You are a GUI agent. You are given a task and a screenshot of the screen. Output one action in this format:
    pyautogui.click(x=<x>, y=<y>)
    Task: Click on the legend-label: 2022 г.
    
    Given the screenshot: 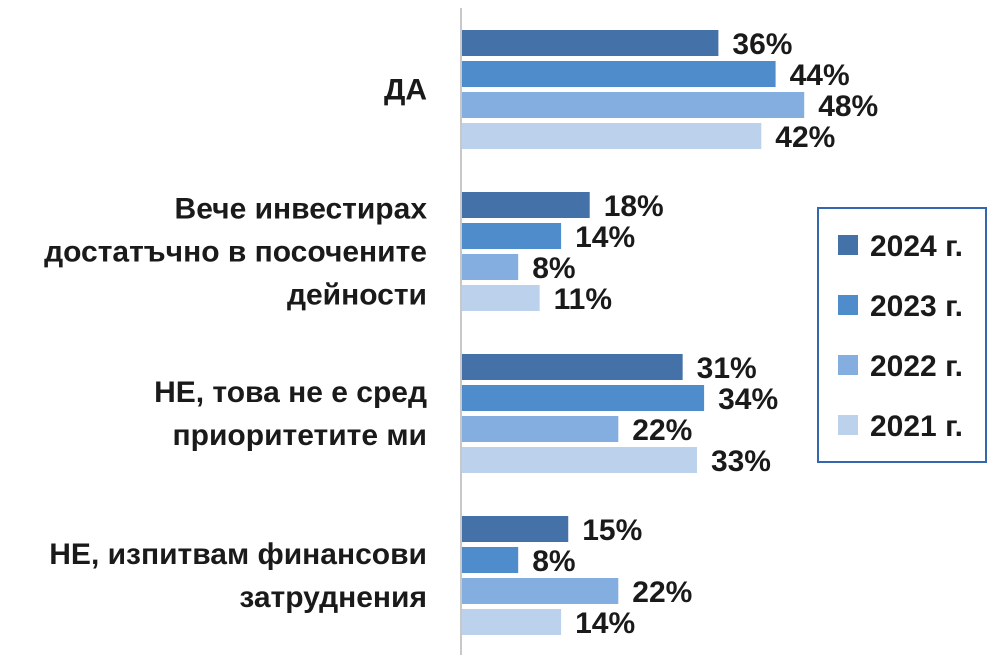 What is the action you would take?
    pyautogui.click(x=916, y=366)
    